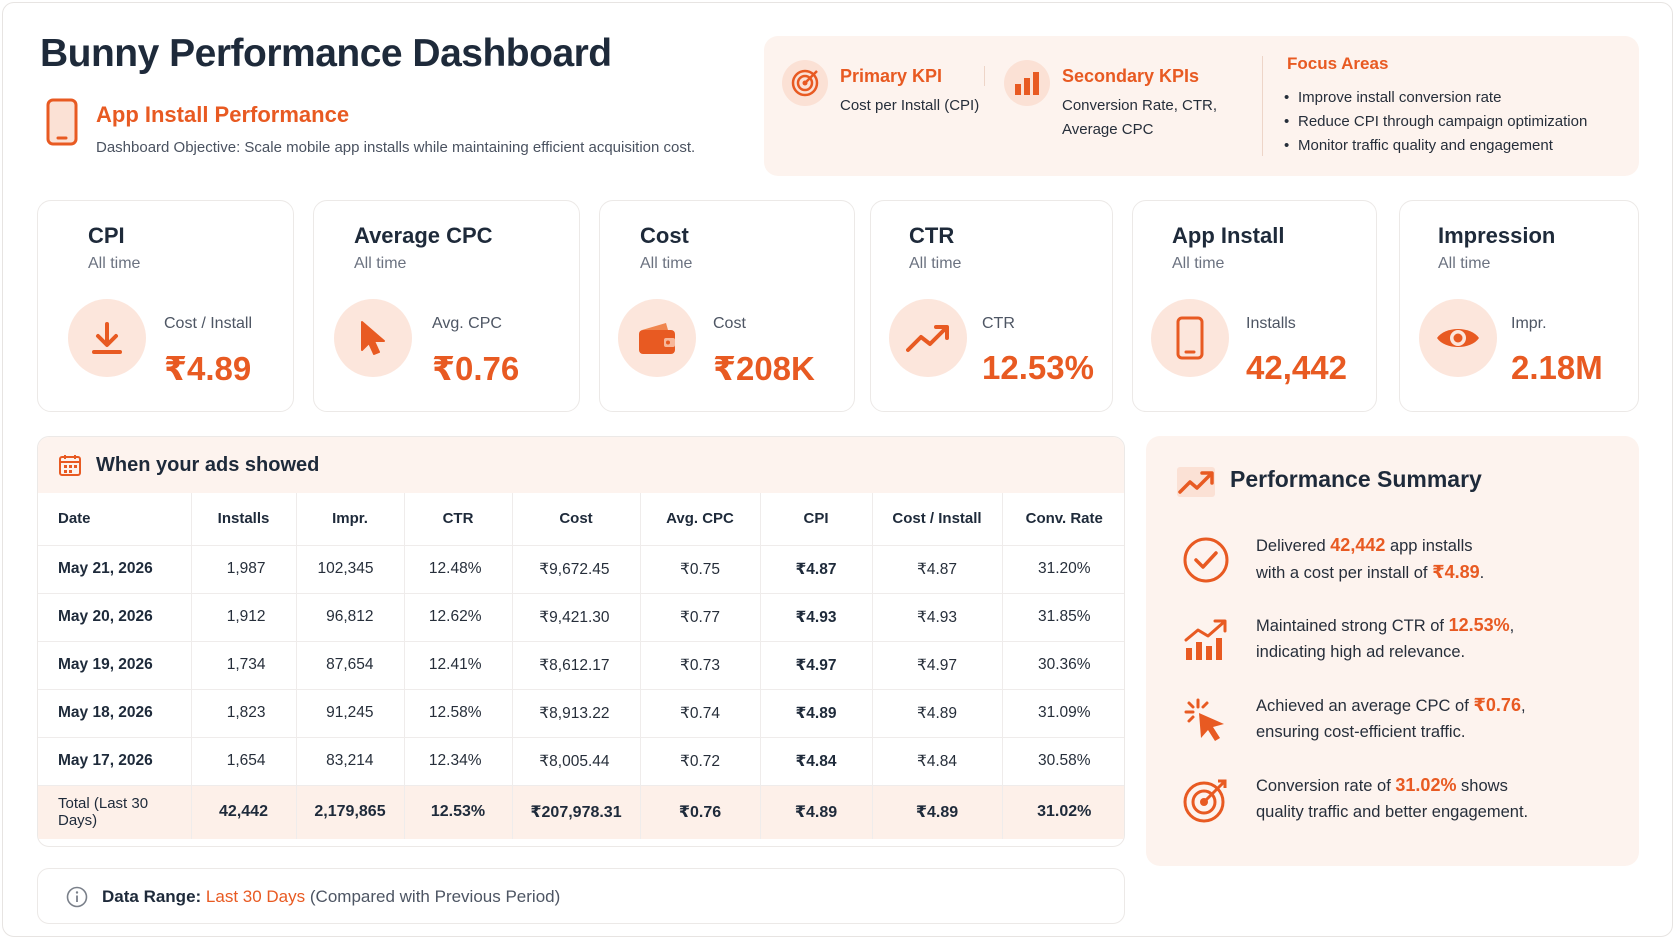  What do you see at coordinates (1262, 106) in the screenshot?
I see `divider` at bounding box center [1262, 106].